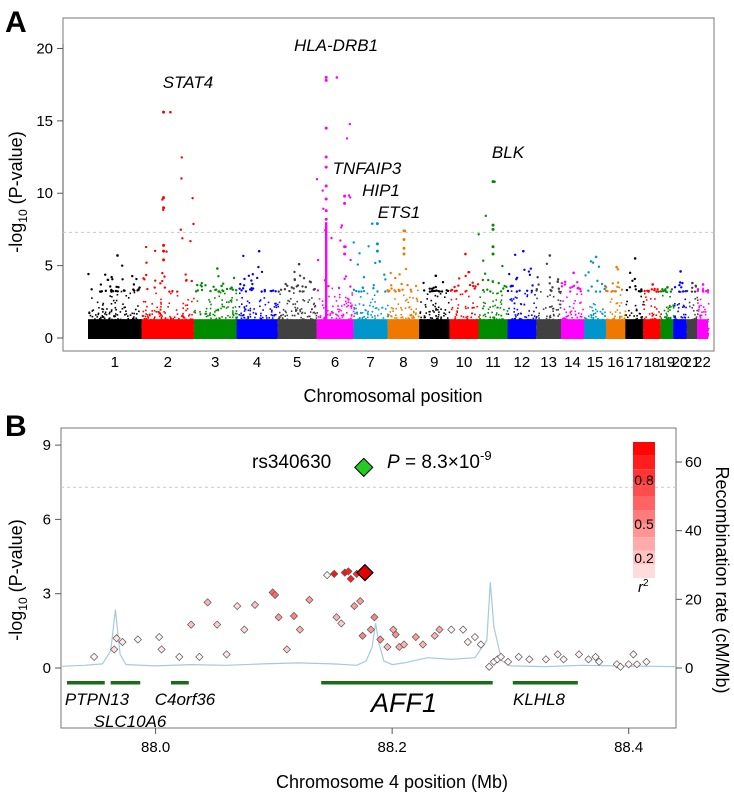 This screenshot has width=734, height=800. I want to click on chromosome-13-top-snp, so click(550, 255).